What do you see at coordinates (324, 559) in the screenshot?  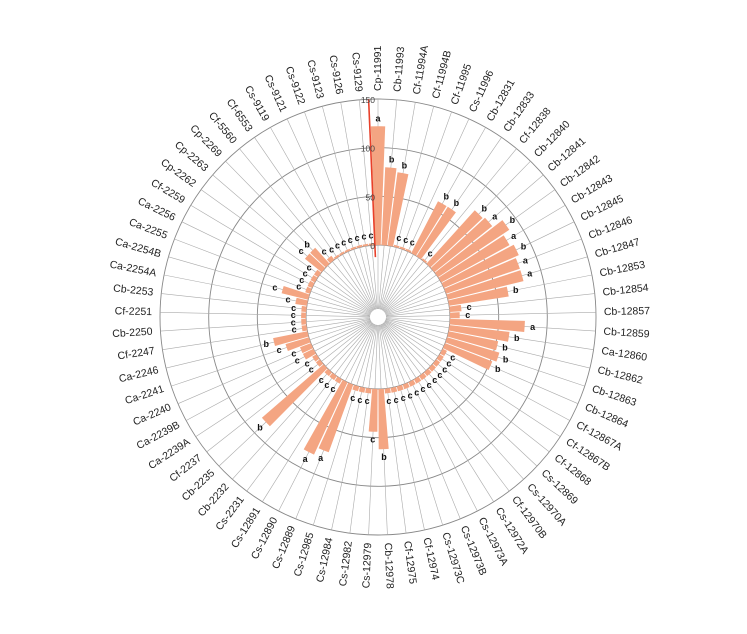 I see `category-label: Cs-12984` at bounding box center [324, 559].